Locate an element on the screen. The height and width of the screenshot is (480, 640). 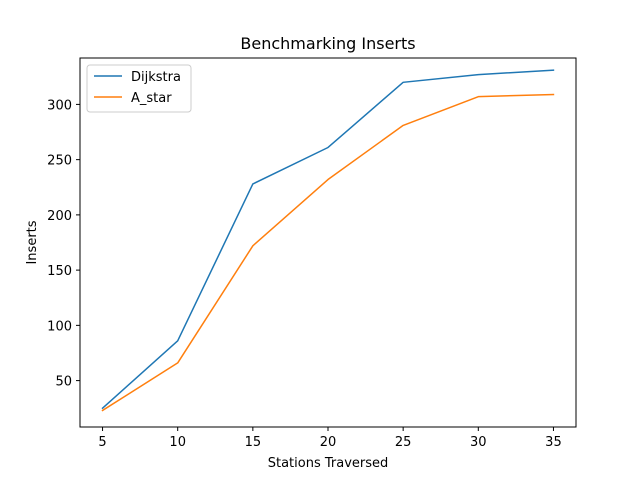
y-tick-label: 250 is located at coordinates (59, 161).